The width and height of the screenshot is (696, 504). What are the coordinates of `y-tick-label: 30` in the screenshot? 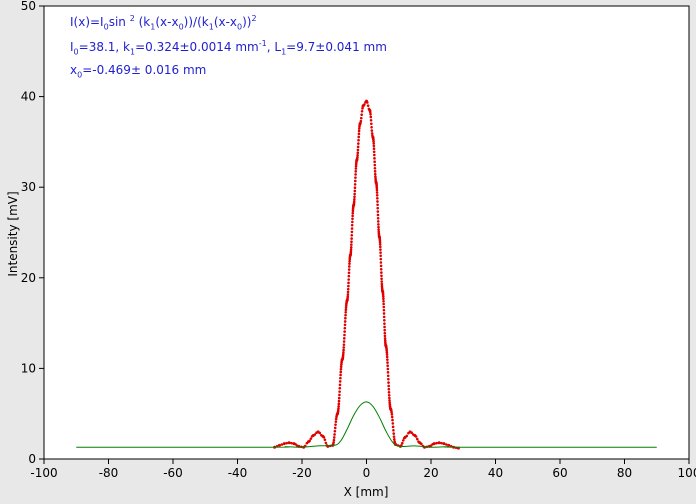 It's located at (28, 187).